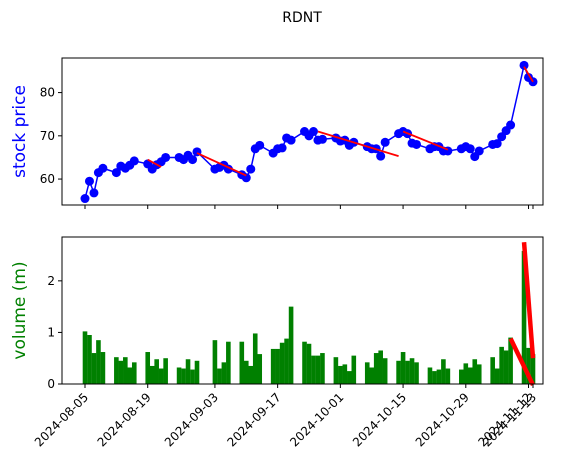  Describe the element at coordinates (51, 281) in the screenshot. I see `volume-ytick-label: 2` at that location.